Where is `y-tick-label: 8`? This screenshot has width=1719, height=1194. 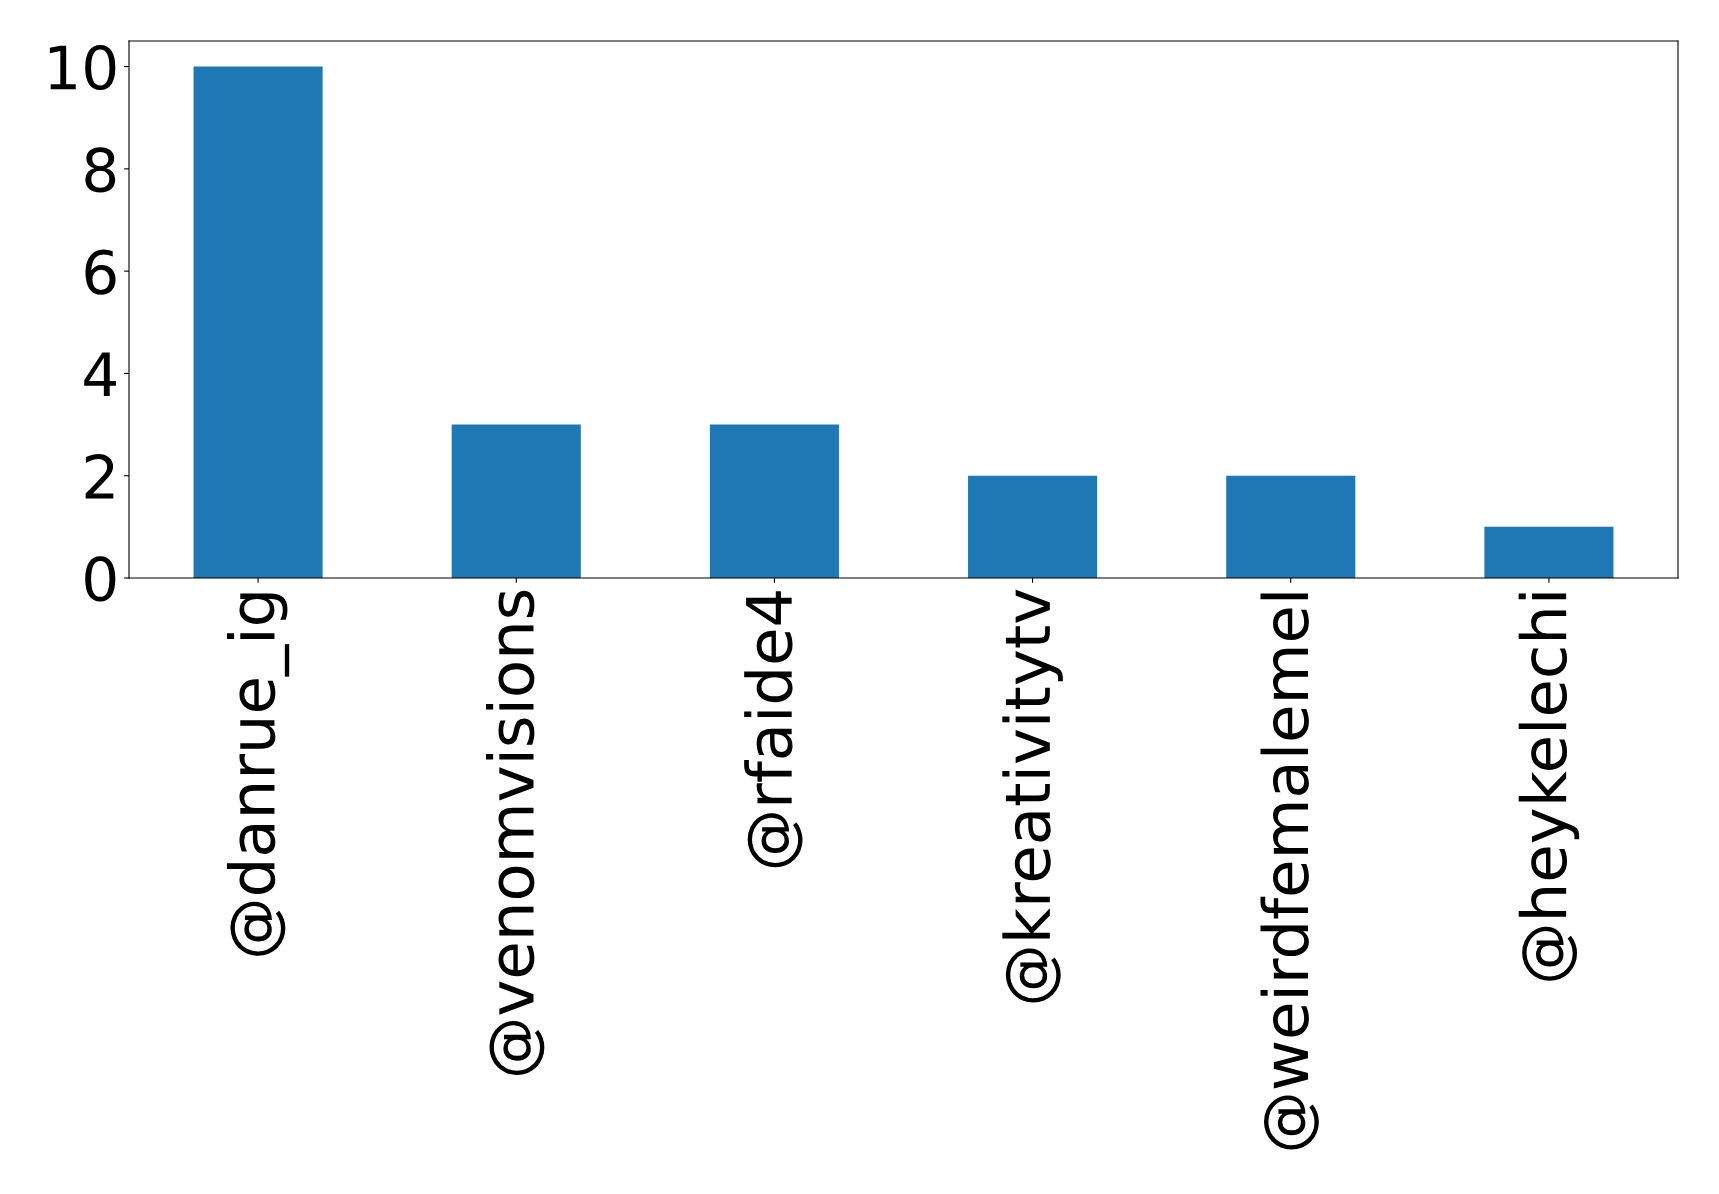
y-tick-label: 8 is located at coordinates (100, 170).